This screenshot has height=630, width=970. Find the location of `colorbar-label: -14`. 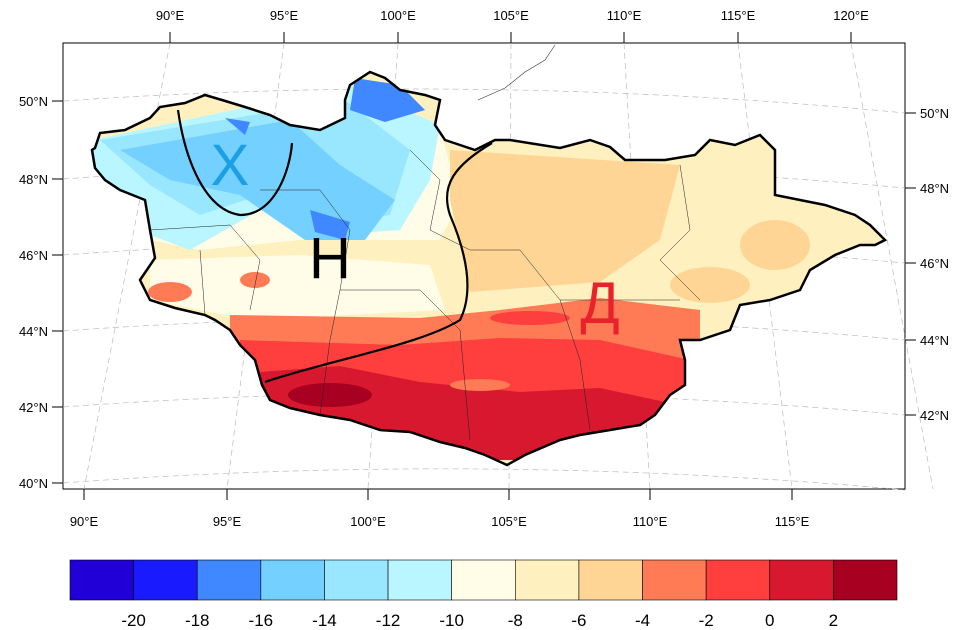

colorbar-label: -14 is located at coordinates (324, 620).